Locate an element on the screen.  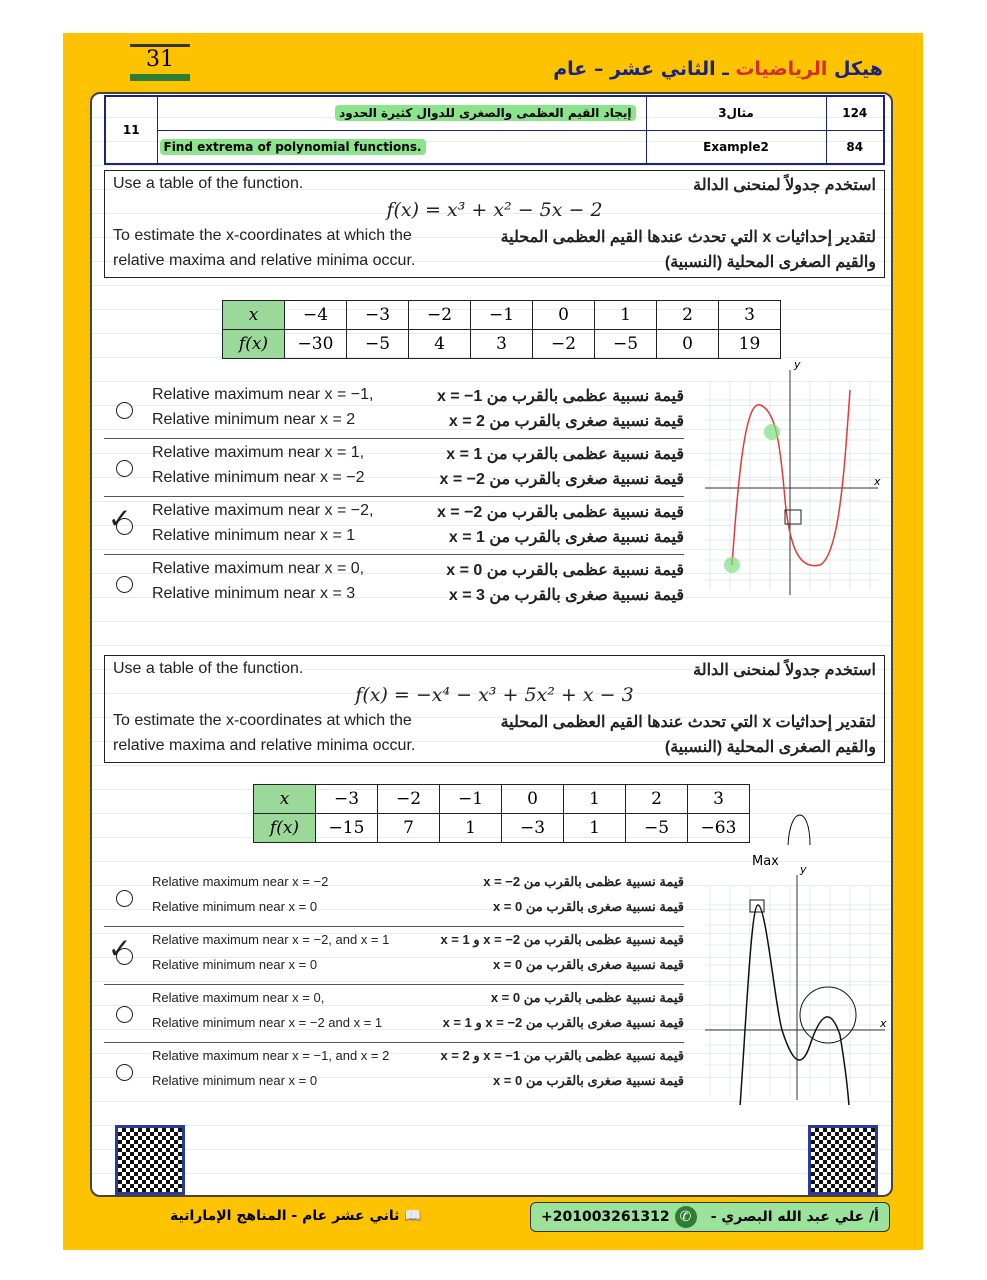
q2-value-table: x −3 −2 −1 0 1 2 3 f(x) −15 7 1 −3 1 −5 −63 is located at coordinates (501, 813).